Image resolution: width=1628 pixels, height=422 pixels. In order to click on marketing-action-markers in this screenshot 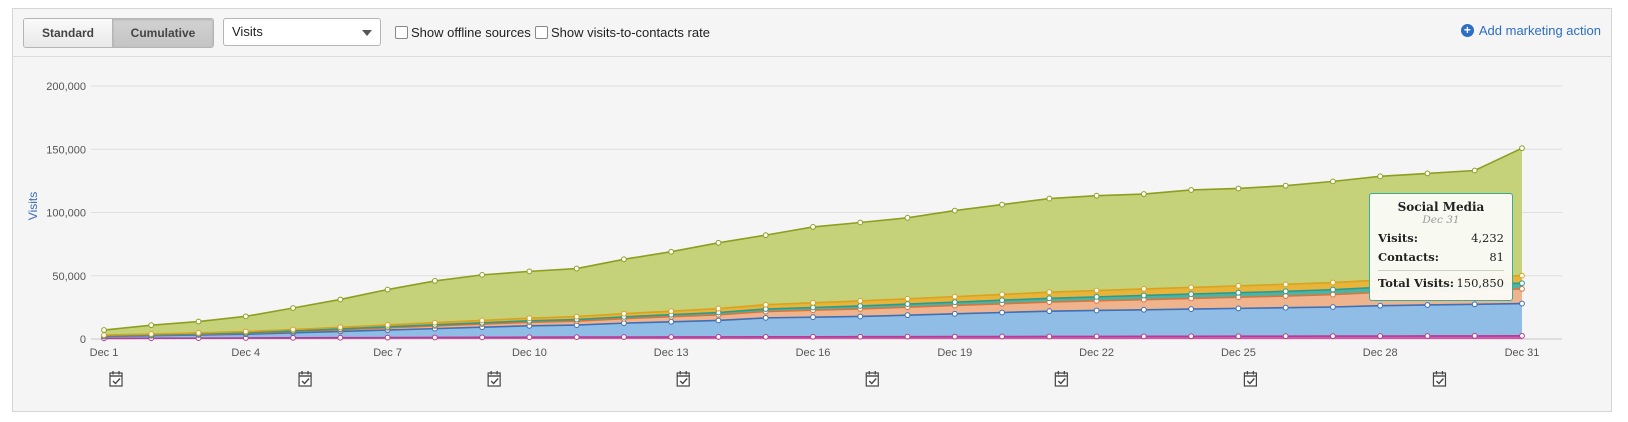, I will do `click(778, 379)`.